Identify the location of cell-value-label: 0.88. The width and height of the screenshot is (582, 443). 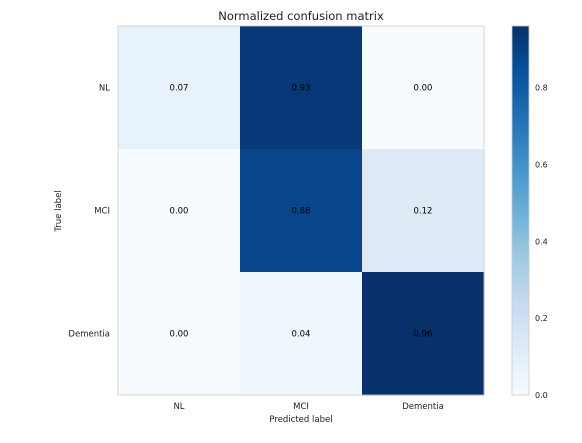
(301, 212).